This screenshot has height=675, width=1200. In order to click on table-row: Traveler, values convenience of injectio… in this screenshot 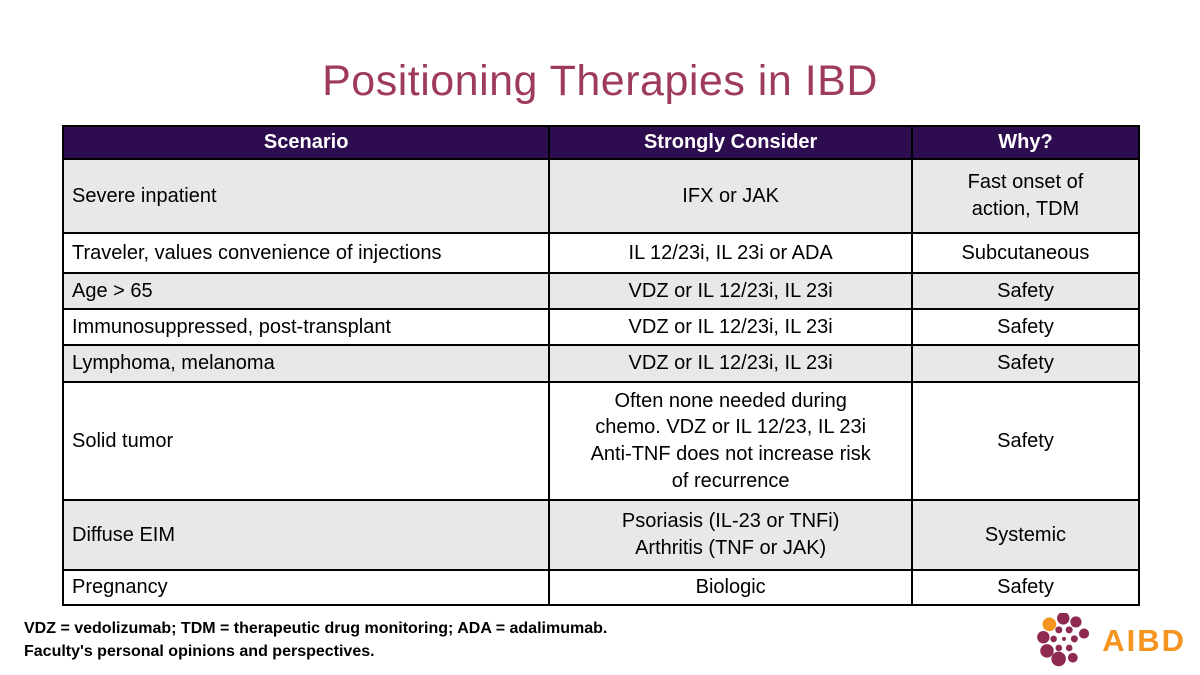, I will do `click(601, 253)`.